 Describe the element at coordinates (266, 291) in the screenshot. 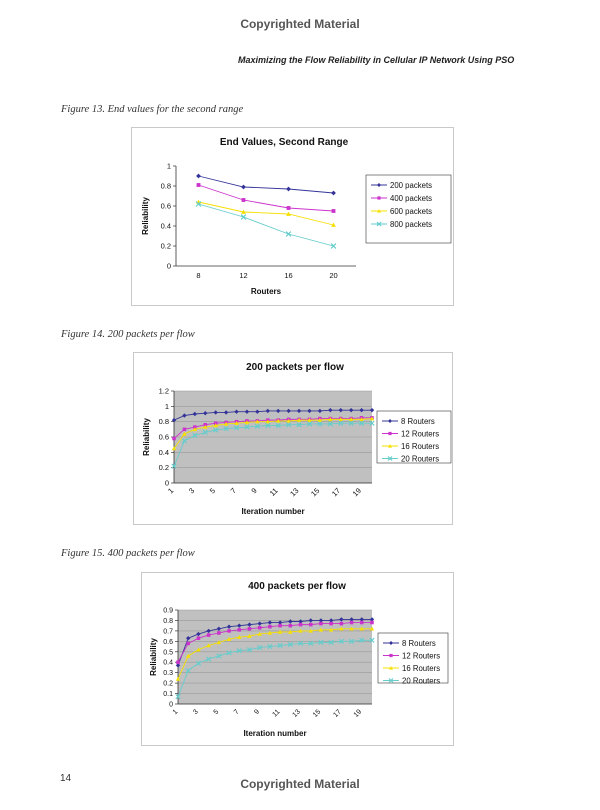

I see `x-axis-label: Routers` at that location.